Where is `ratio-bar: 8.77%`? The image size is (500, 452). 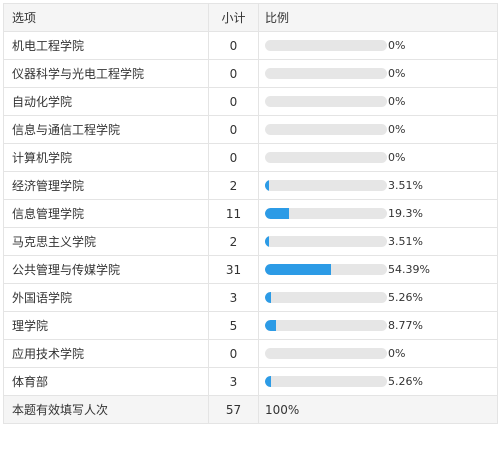
ratio-bar: 8.77% is located at coordinates (381, 325).